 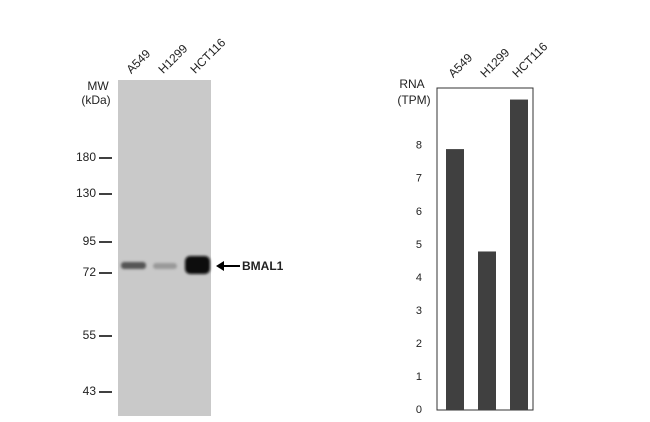 I want to click on lane-label: H1299, so click(x=172, y=58).